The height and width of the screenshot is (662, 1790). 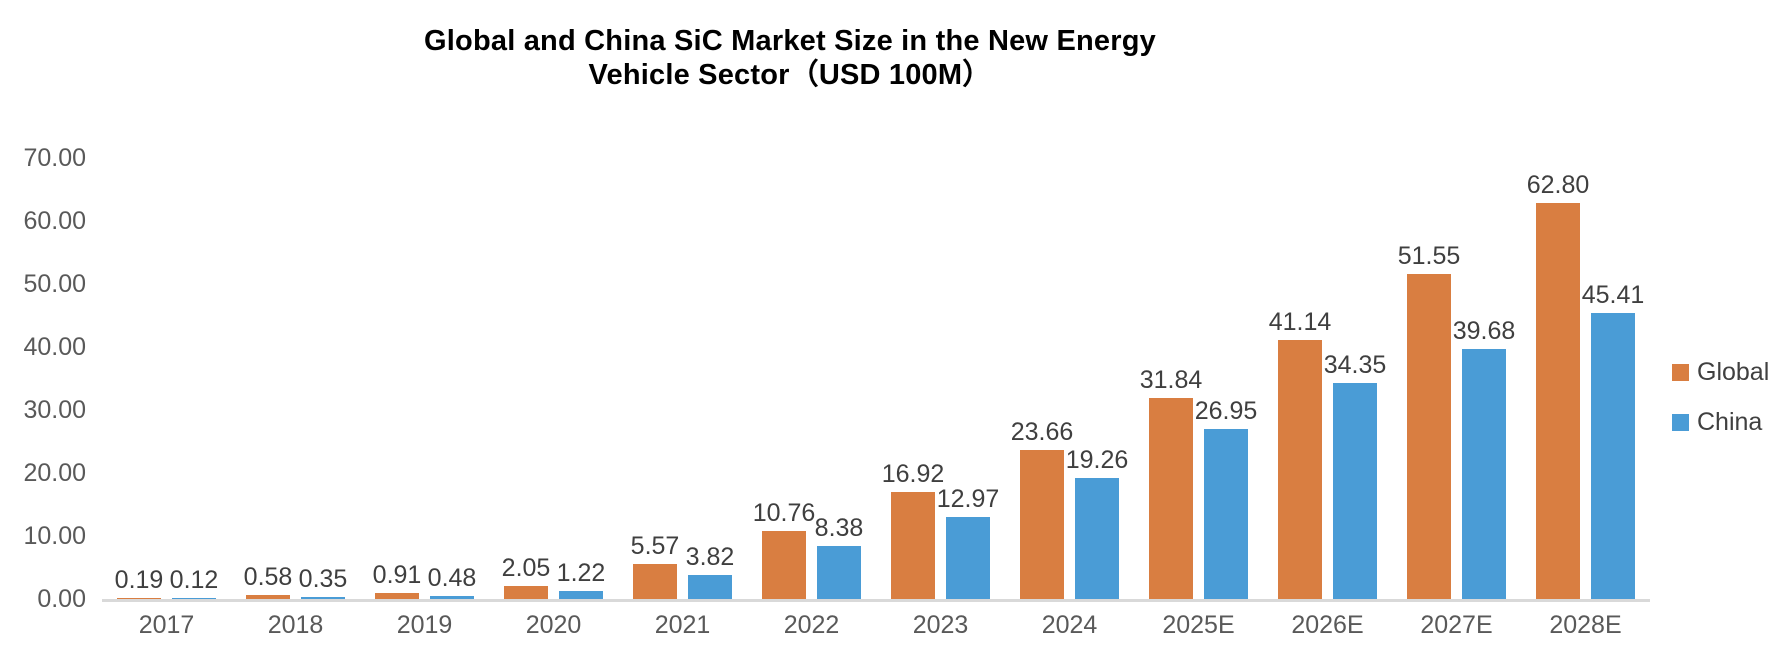 I want to click on bar-group: 0.58 0.35, so click(x=295, y=581).